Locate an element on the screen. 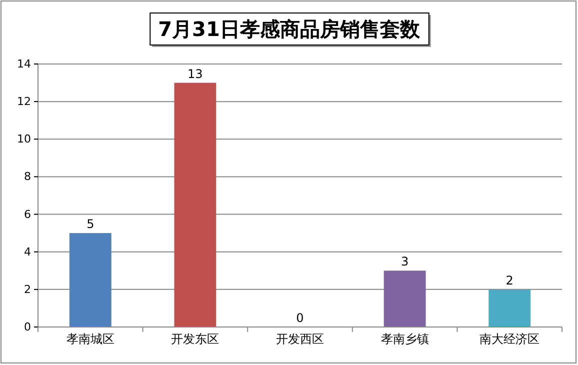  x-tick-label: 孝南乡镇 is located at coordinates (404, 339).